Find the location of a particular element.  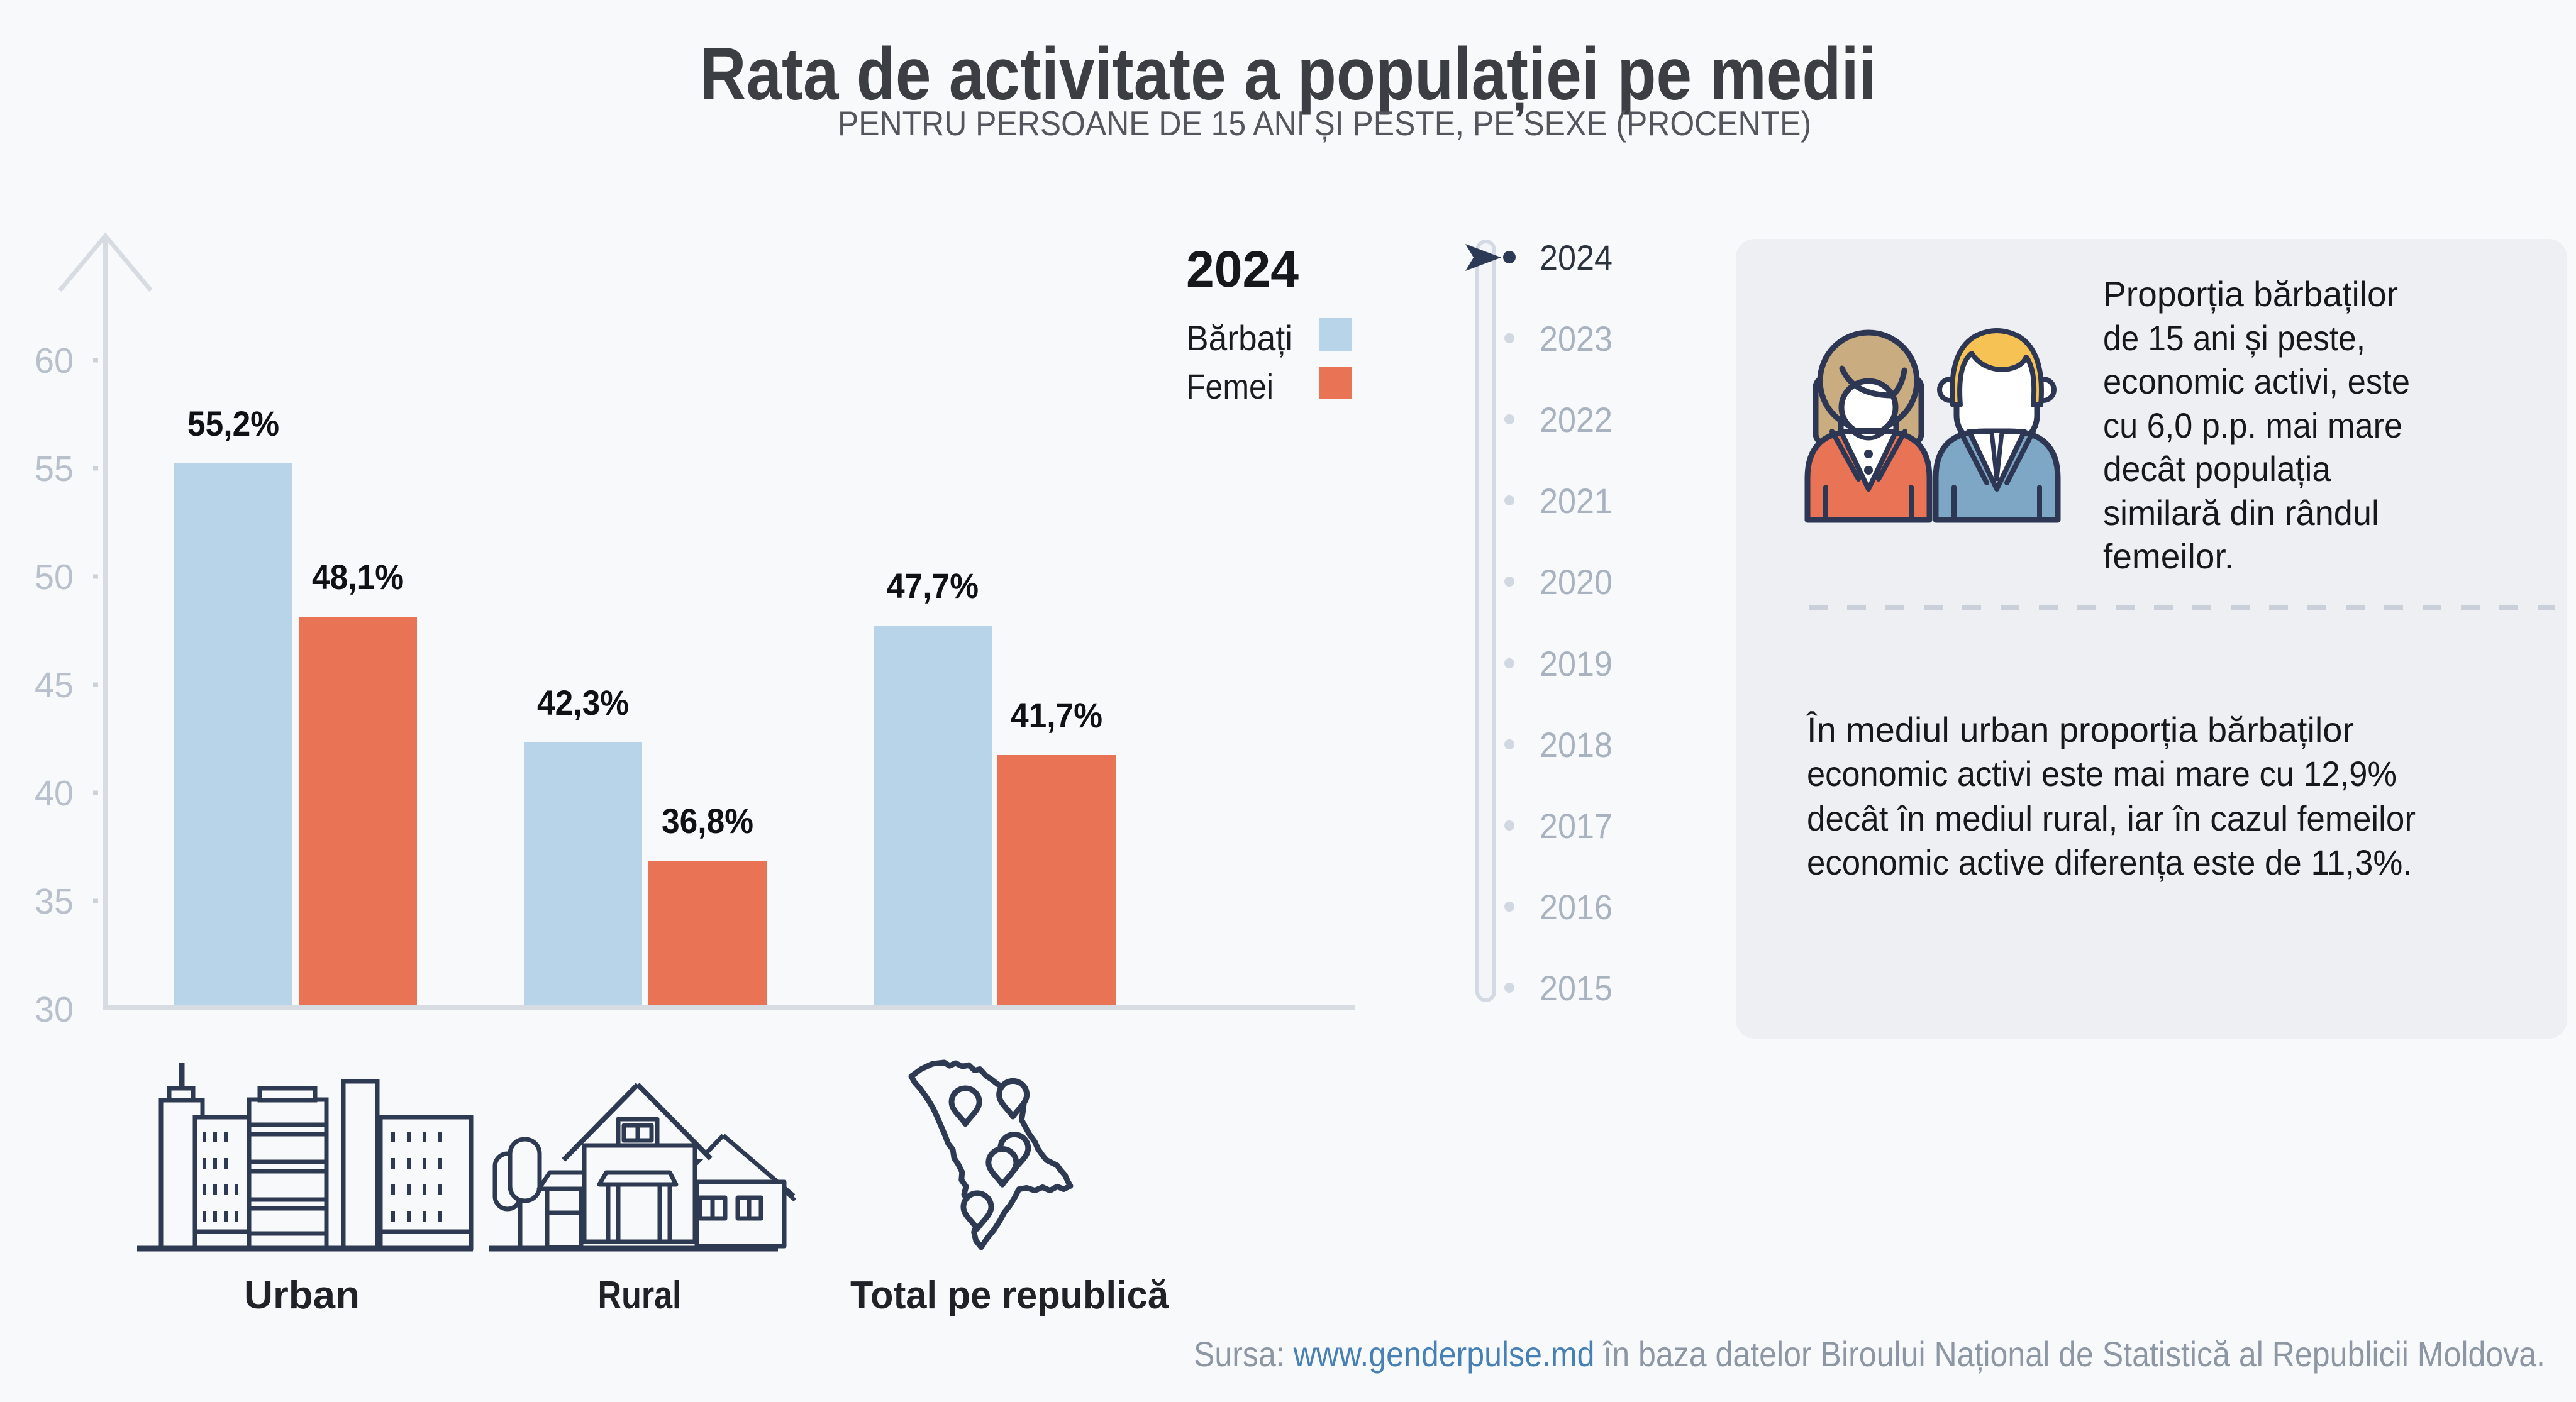

svg-text: 2018 is located at coordinates (1576, 745).